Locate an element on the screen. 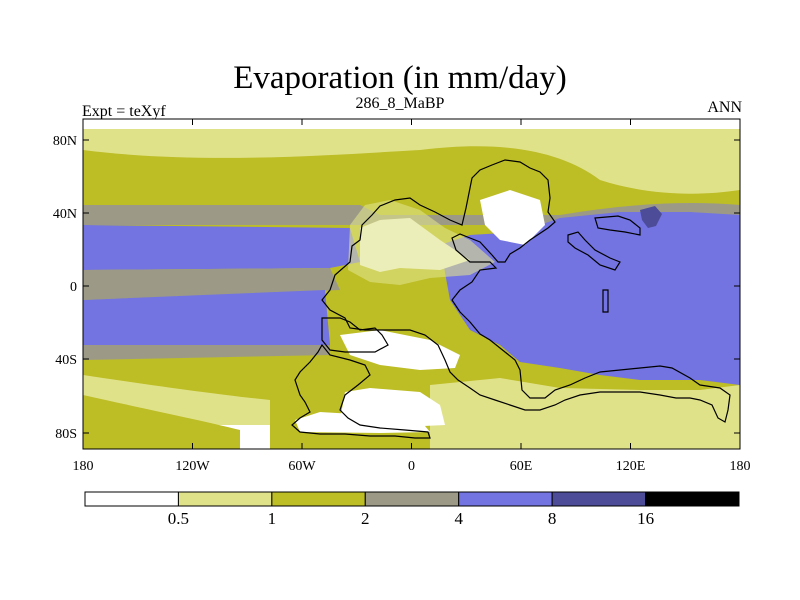 Image resolution: width=800 pixels, height=600 pixels. field-south-landmass-white is located at coordinates (392, 408).